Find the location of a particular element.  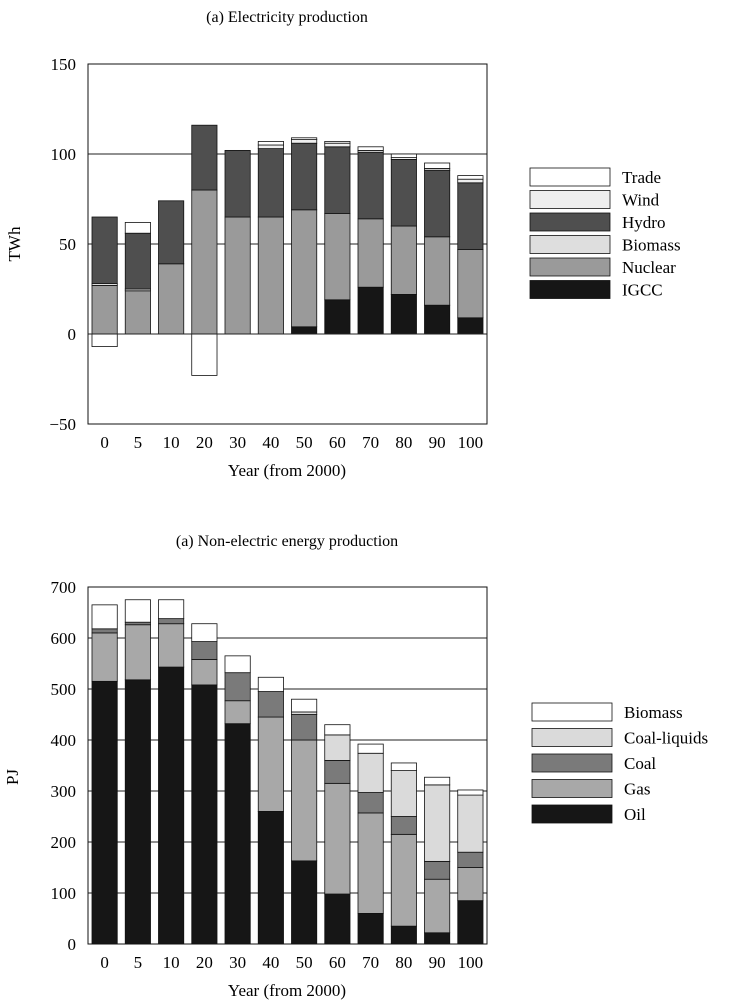

legend-swatch-wind is located at coordinates (570, 199).